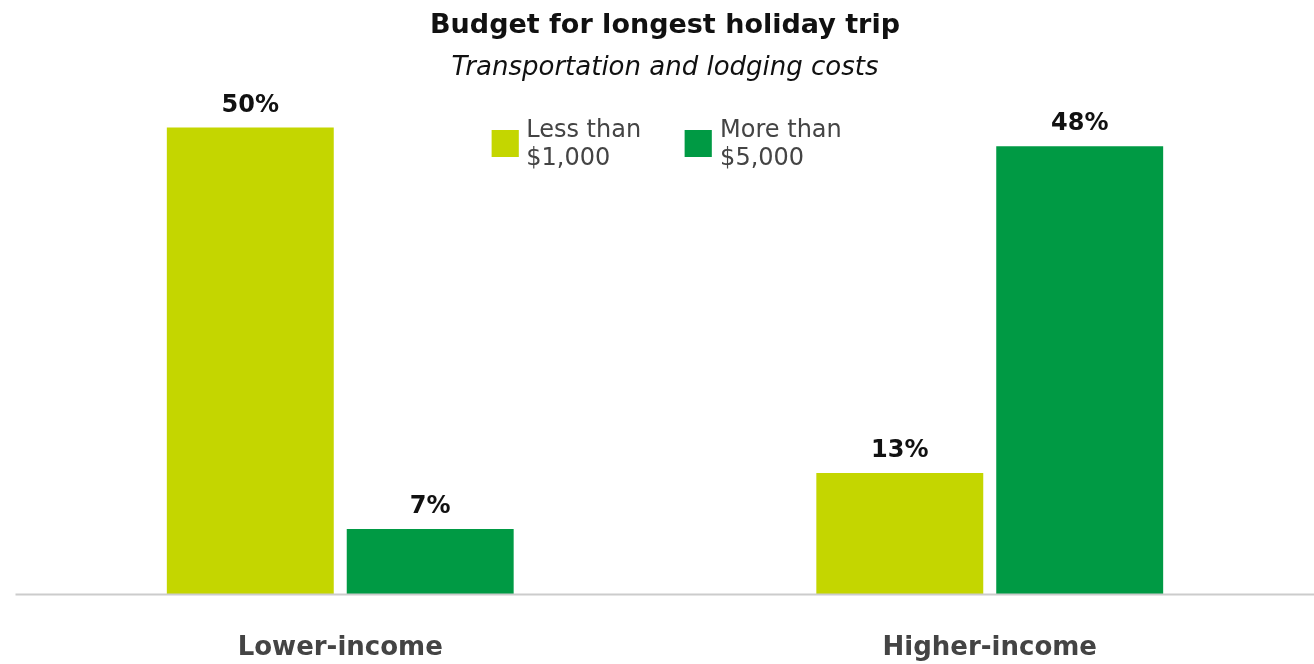  Describe the element at coordinates (340, 645) in the screenshot. I see `x-tick-label: Lower-income` at that location.